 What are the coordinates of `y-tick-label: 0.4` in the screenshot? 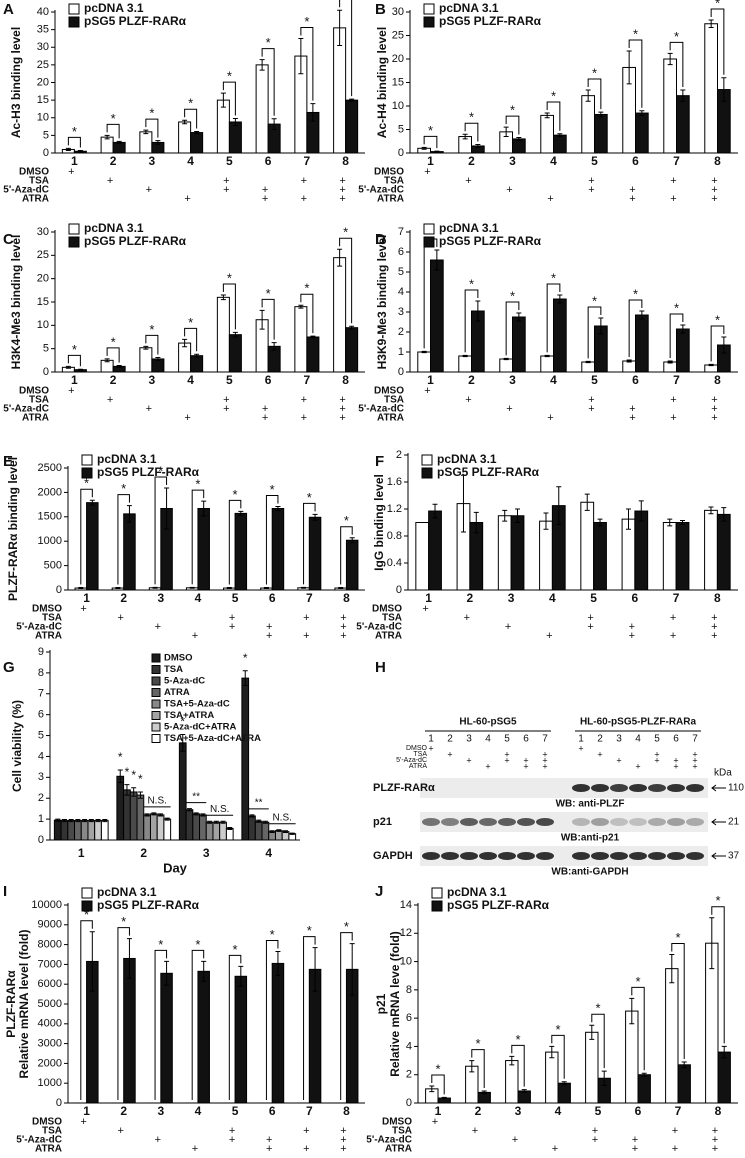 It's located at (394, 563).